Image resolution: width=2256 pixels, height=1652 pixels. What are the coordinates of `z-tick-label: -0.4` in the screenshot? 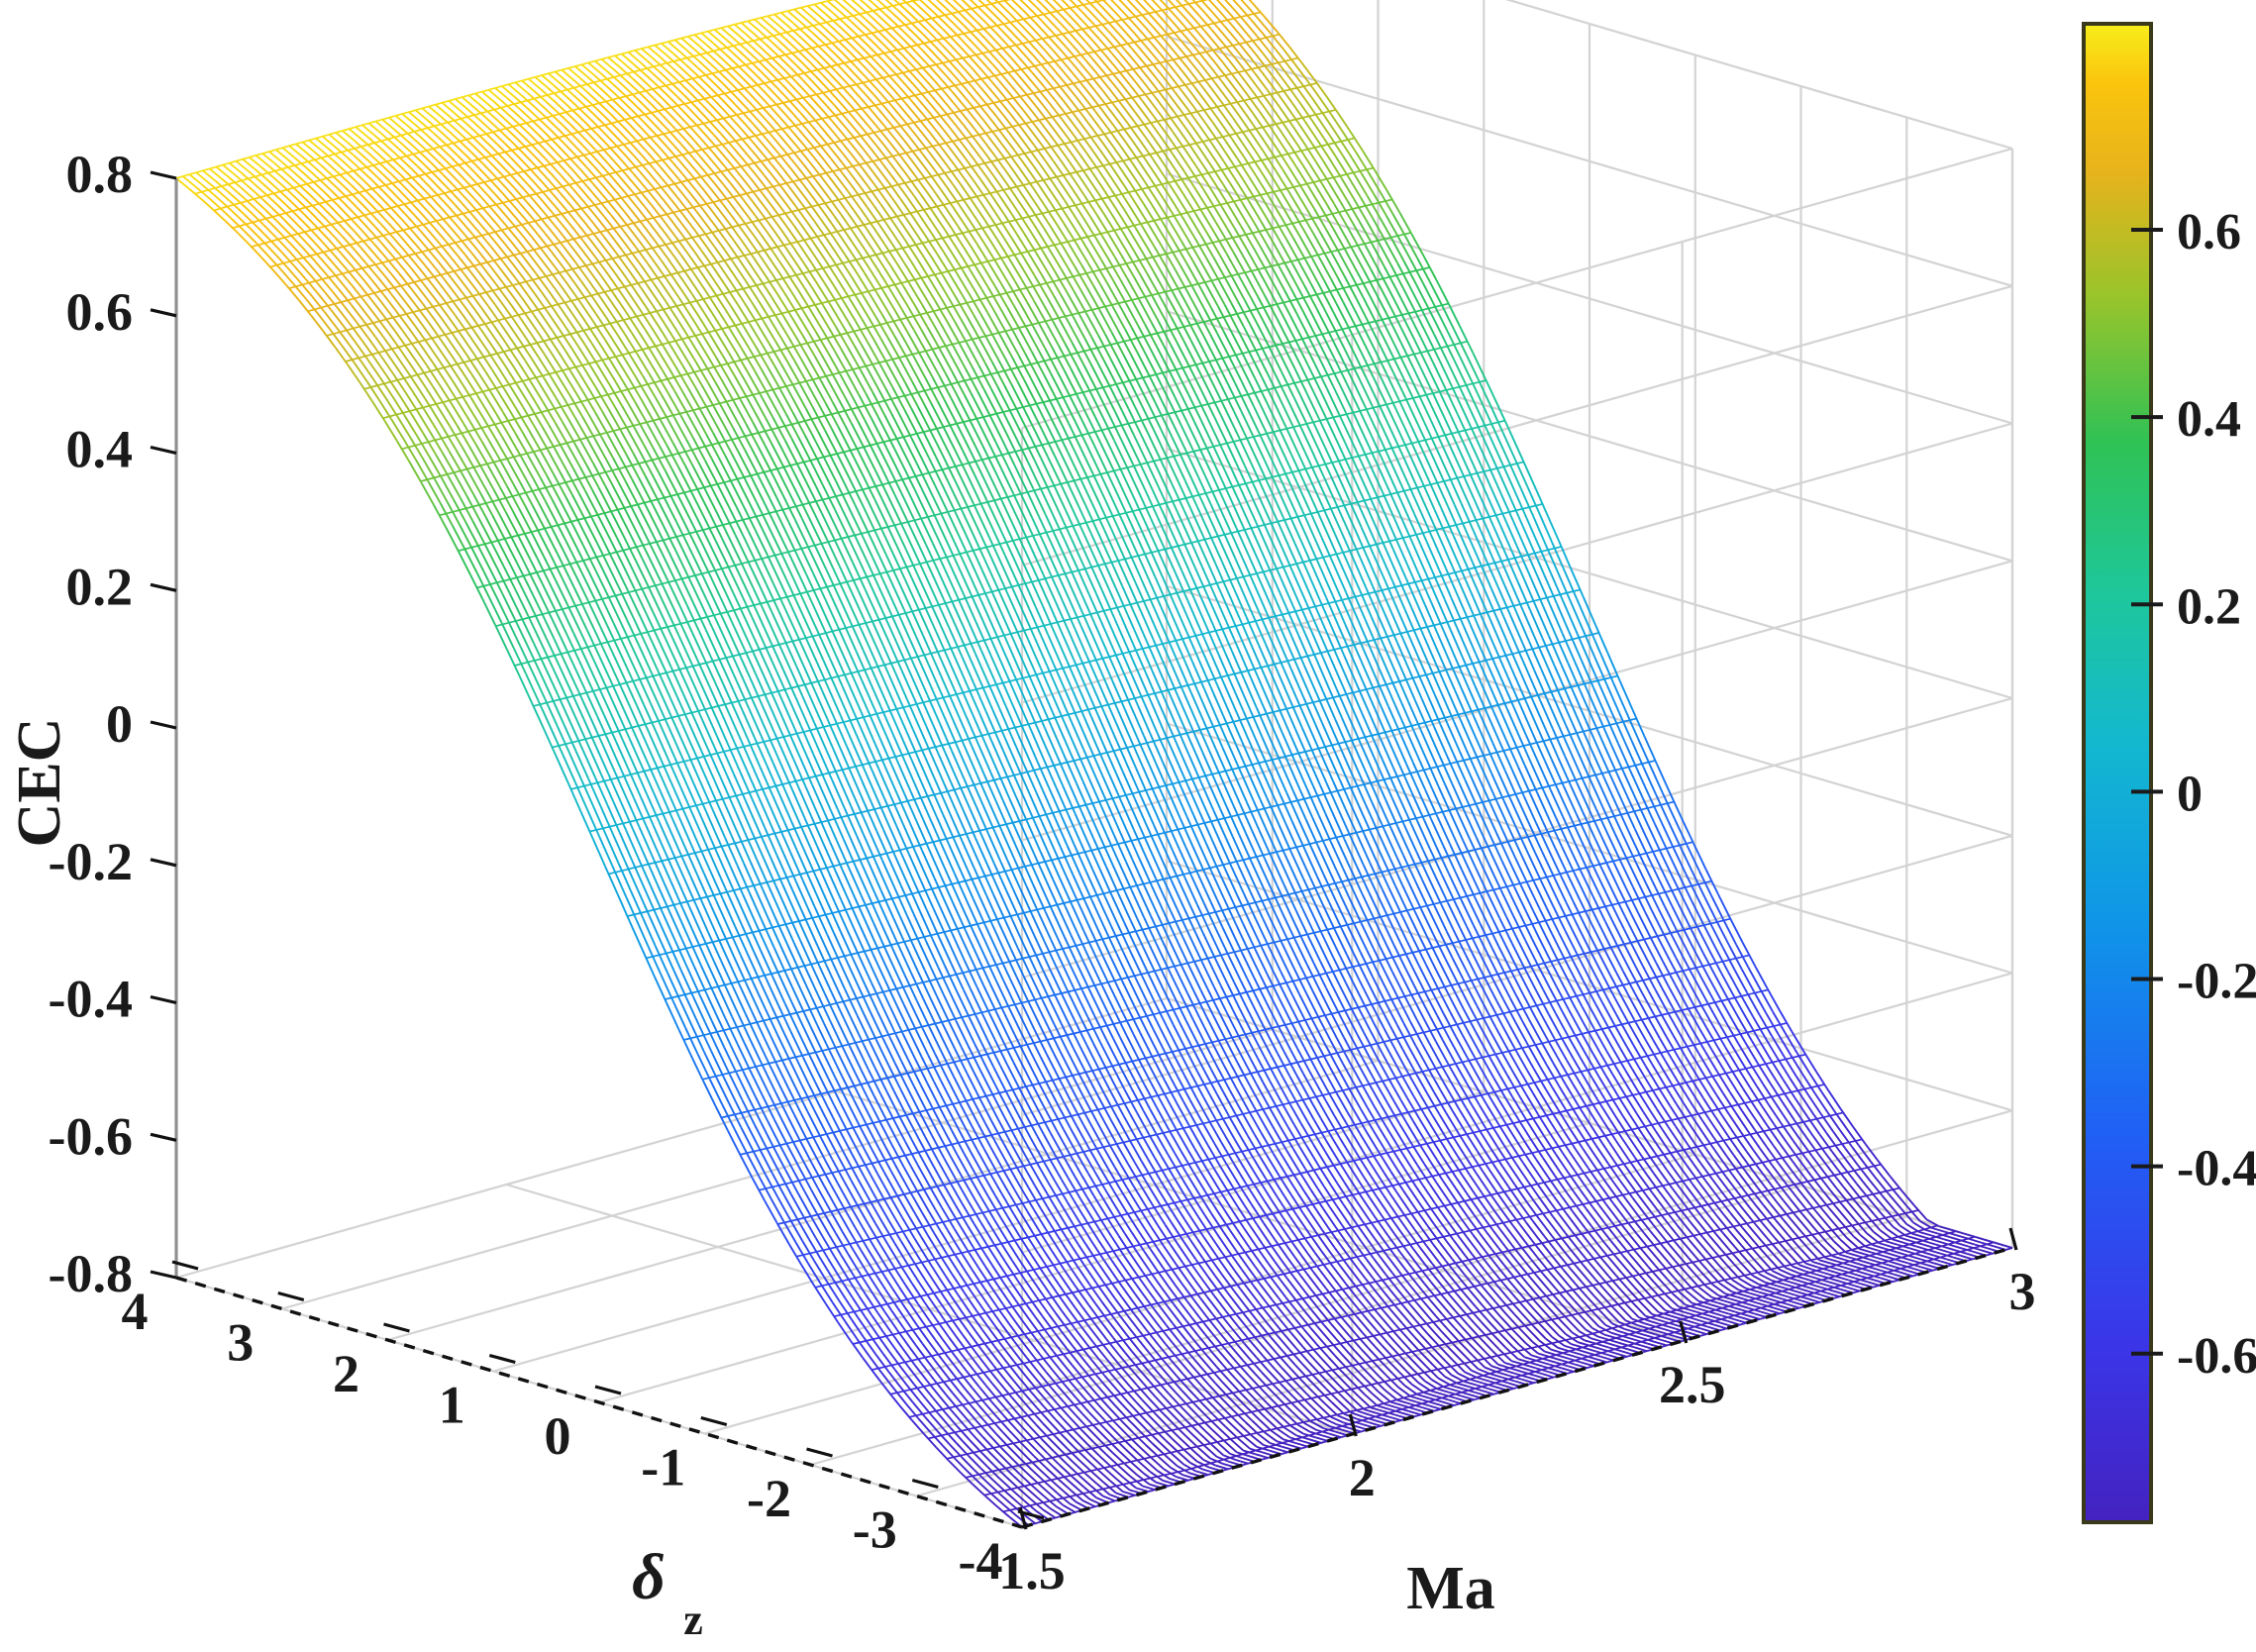 It's located at (91, 1000).